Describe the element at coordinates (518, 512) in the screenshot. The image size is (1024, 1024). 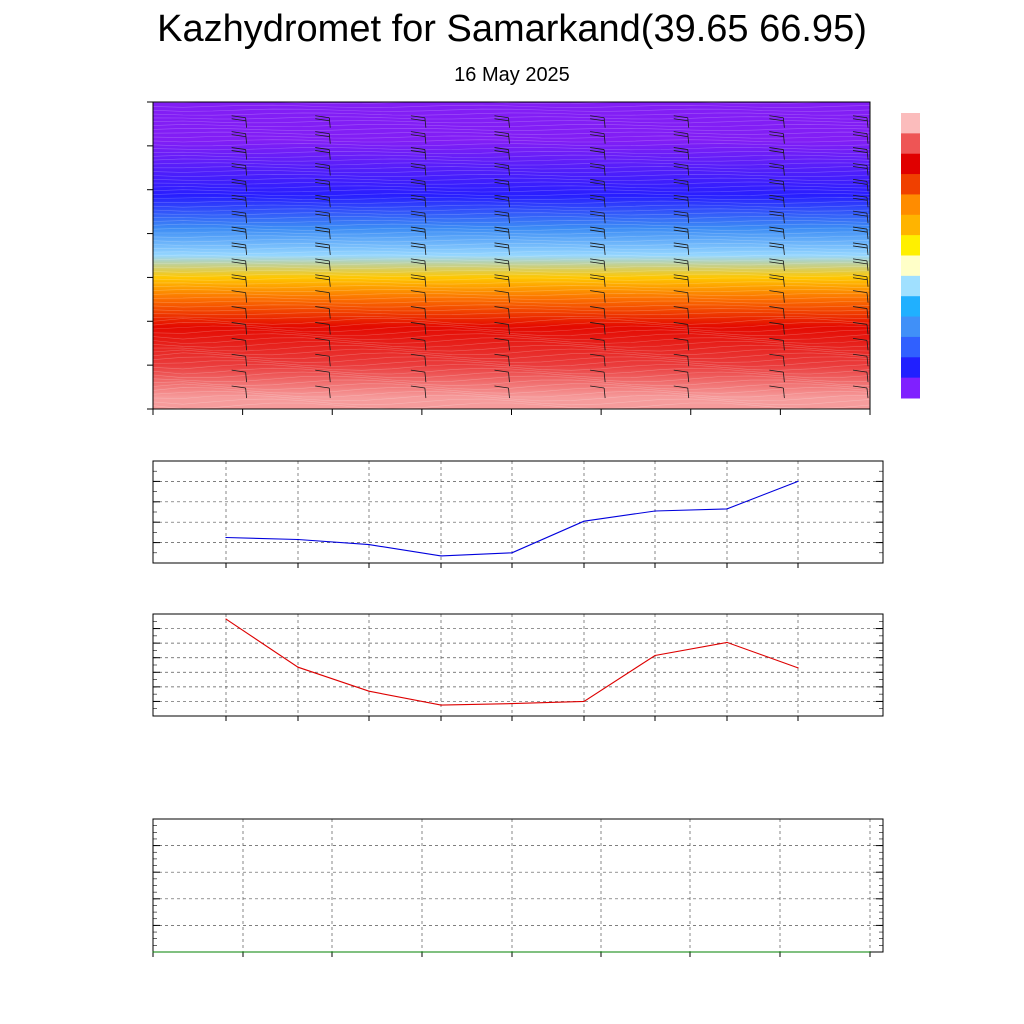
I see `panel-frame` at that location.